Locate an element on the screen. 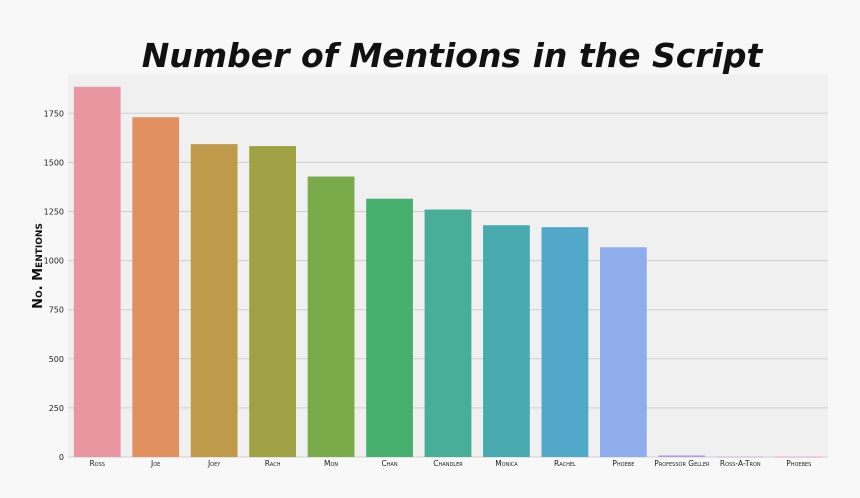 Image resolution: width=860 pixels, height=498 pixels. y-tick-label: 500 is located at coordinates (56, 359).